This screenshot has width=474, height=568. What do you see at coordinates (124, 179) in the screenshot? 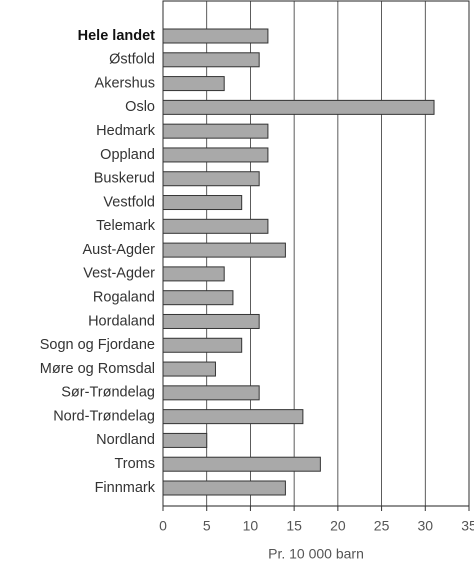
I see `y-tick-label: Buskerud` at bounding box center [124, 179].